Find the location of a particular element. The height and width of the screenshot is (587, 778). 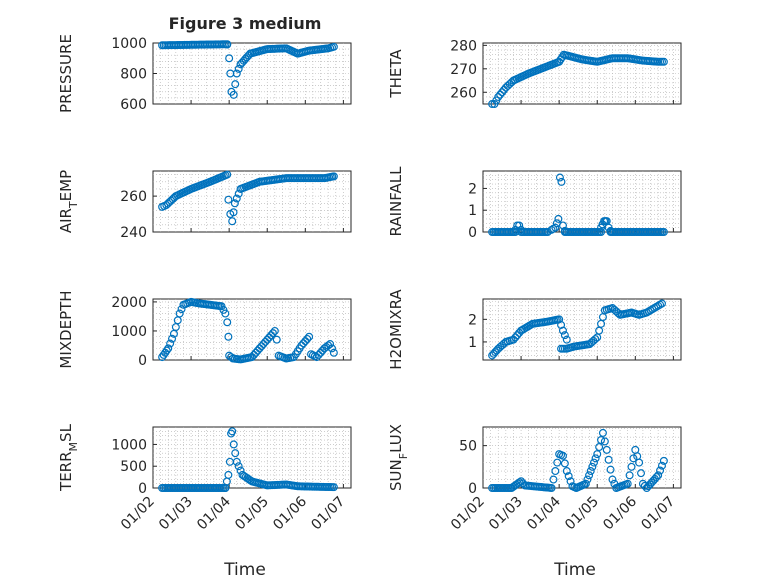

subplot-theta: 260 270 280 THETA is located at coordinates (534, 73).